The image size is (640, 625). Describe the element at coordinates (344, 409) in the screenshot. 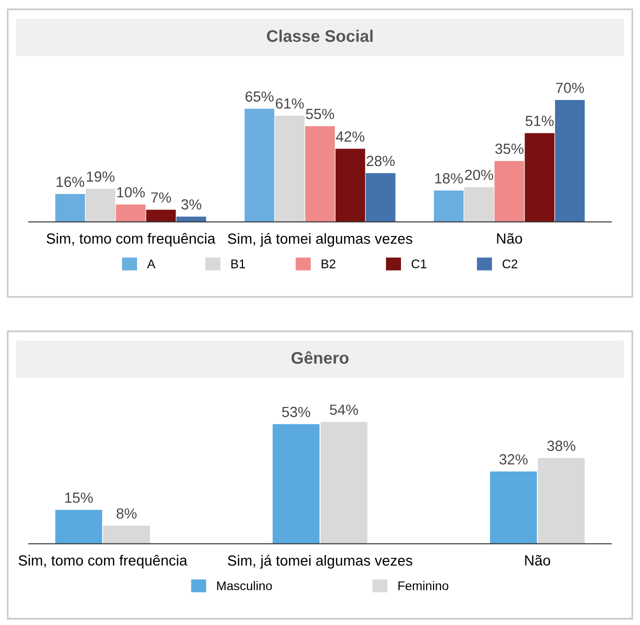

I see `data-label: 54%` at that location.